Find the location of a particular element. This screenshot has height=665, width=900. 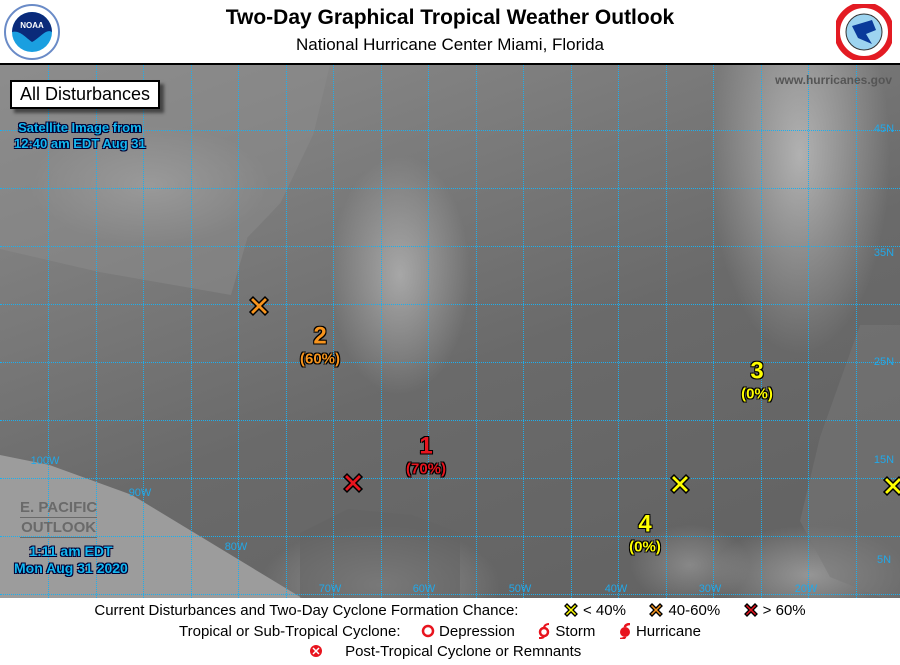

disturbance-1-label: 1 (70%) is located at coordinates (426, 455).